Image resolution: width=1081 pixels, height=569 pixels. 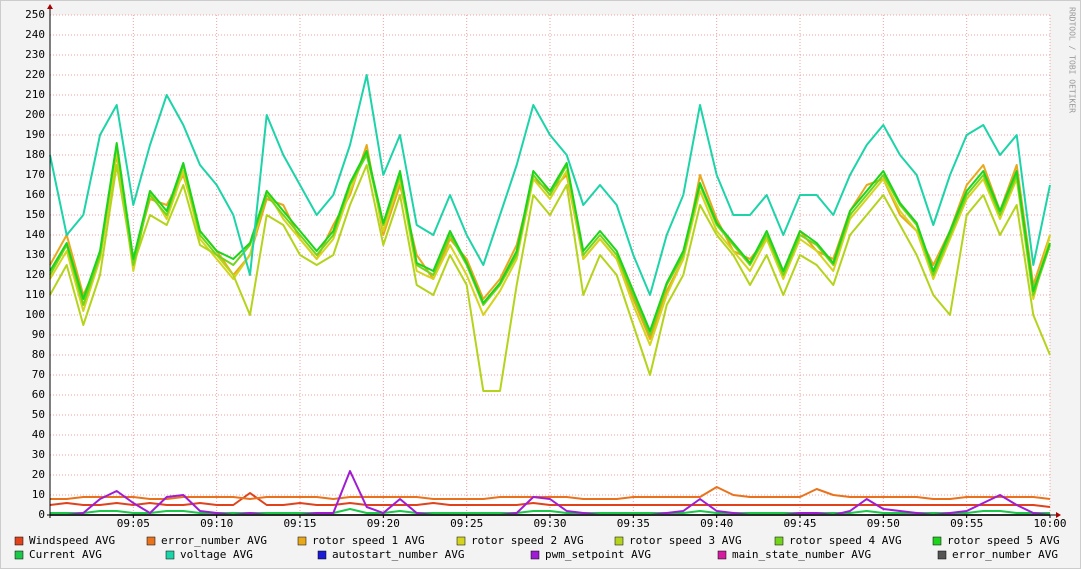 What do you see at coordinates (716, 523) in the screenshot?
I see `x-tick-label: 09:40` at bounding box center [716, 523].